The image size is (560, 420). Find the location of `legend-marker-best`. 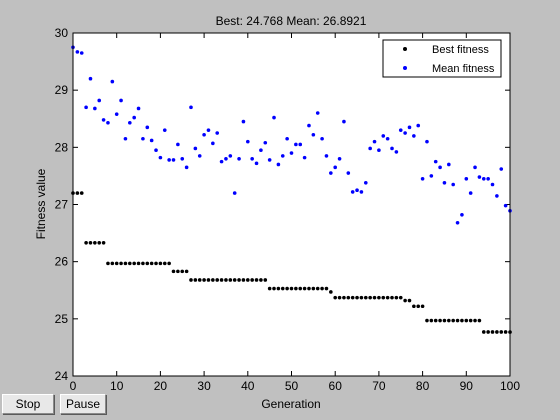

legend-marker-best is located at coordinates (405, 49).